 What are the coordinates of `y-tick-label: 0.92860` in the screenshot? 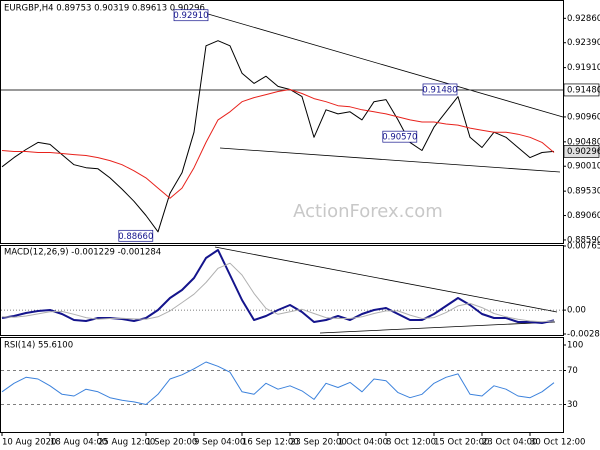 It's located at (583, 19).